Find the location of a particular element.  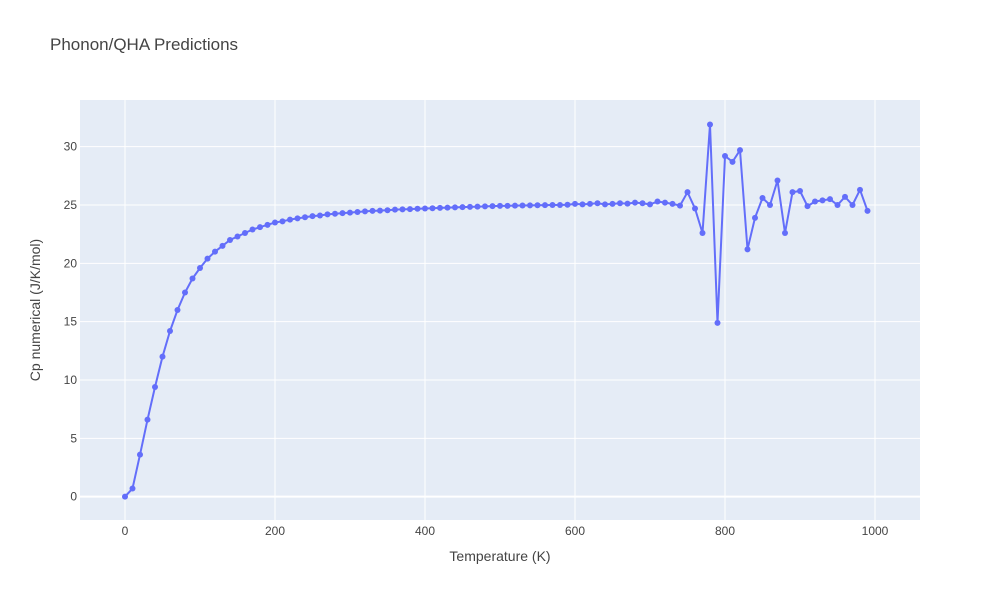

y-tick-label: 25 is located at coordinates (71, 205).